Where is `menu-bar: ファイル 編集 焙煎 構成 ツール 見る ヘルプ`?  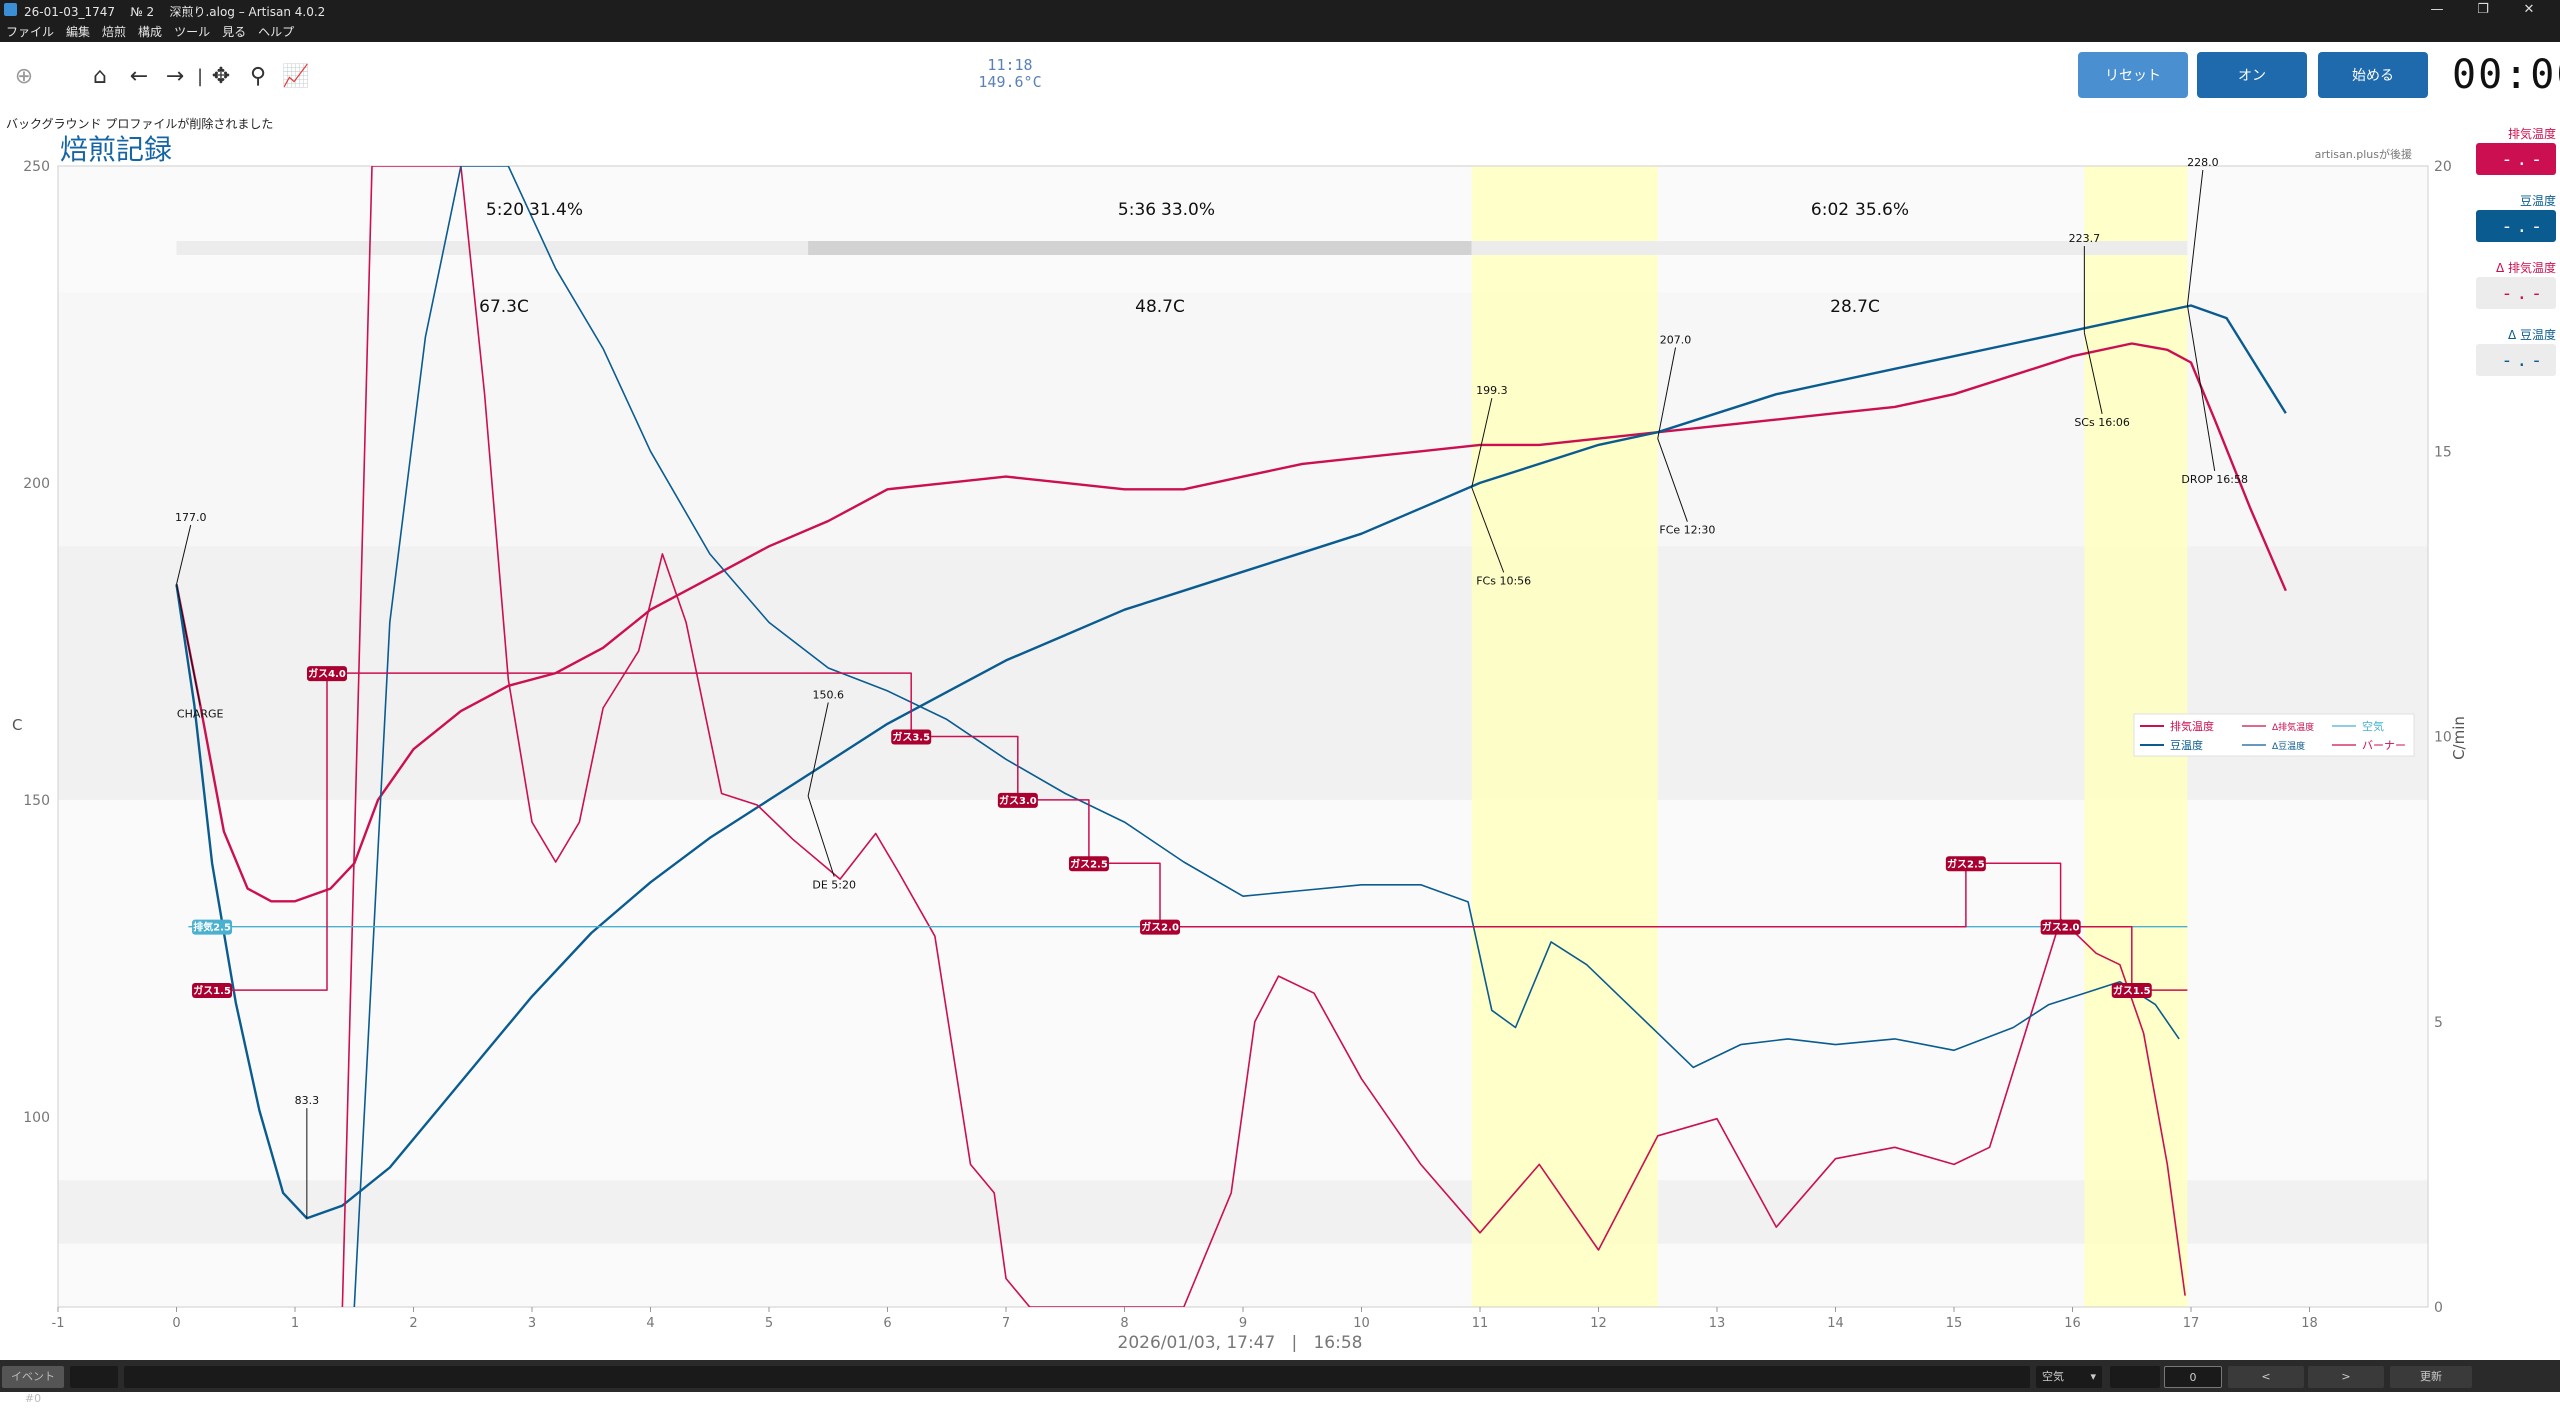
menu-bar: ファイル 編集 焙煎 構成 ツール 見る ヘルプ is located at coordinates (1280, 31).